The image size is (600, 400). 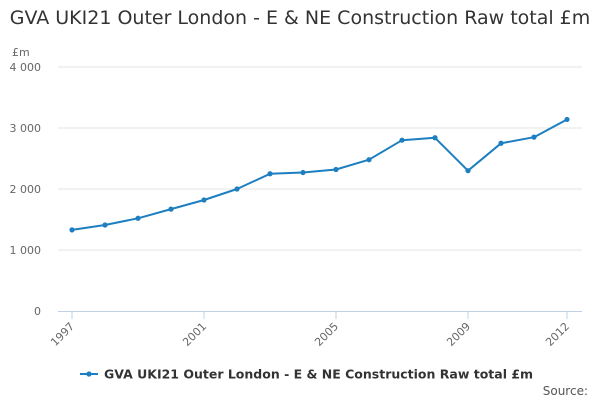 What do you see at coordinates (458, 334) in the screenshot?
I see `x-tick-label: 2009` at bounding box center [458, 334].